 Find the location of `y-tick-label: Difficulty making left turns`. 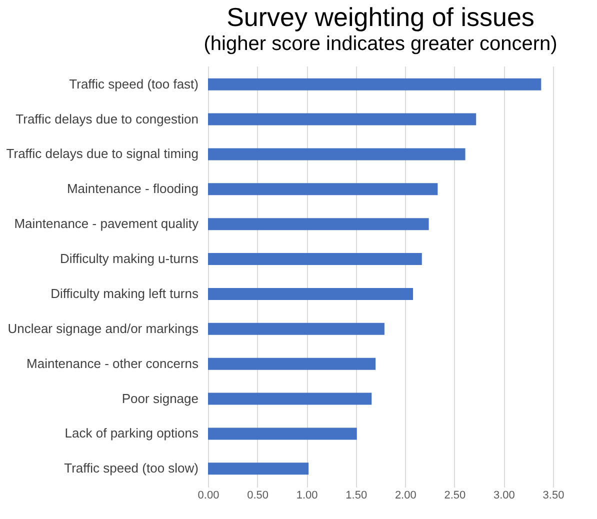

y-tick-label: Difficulty making left turns is located at coordinates (124, 293).